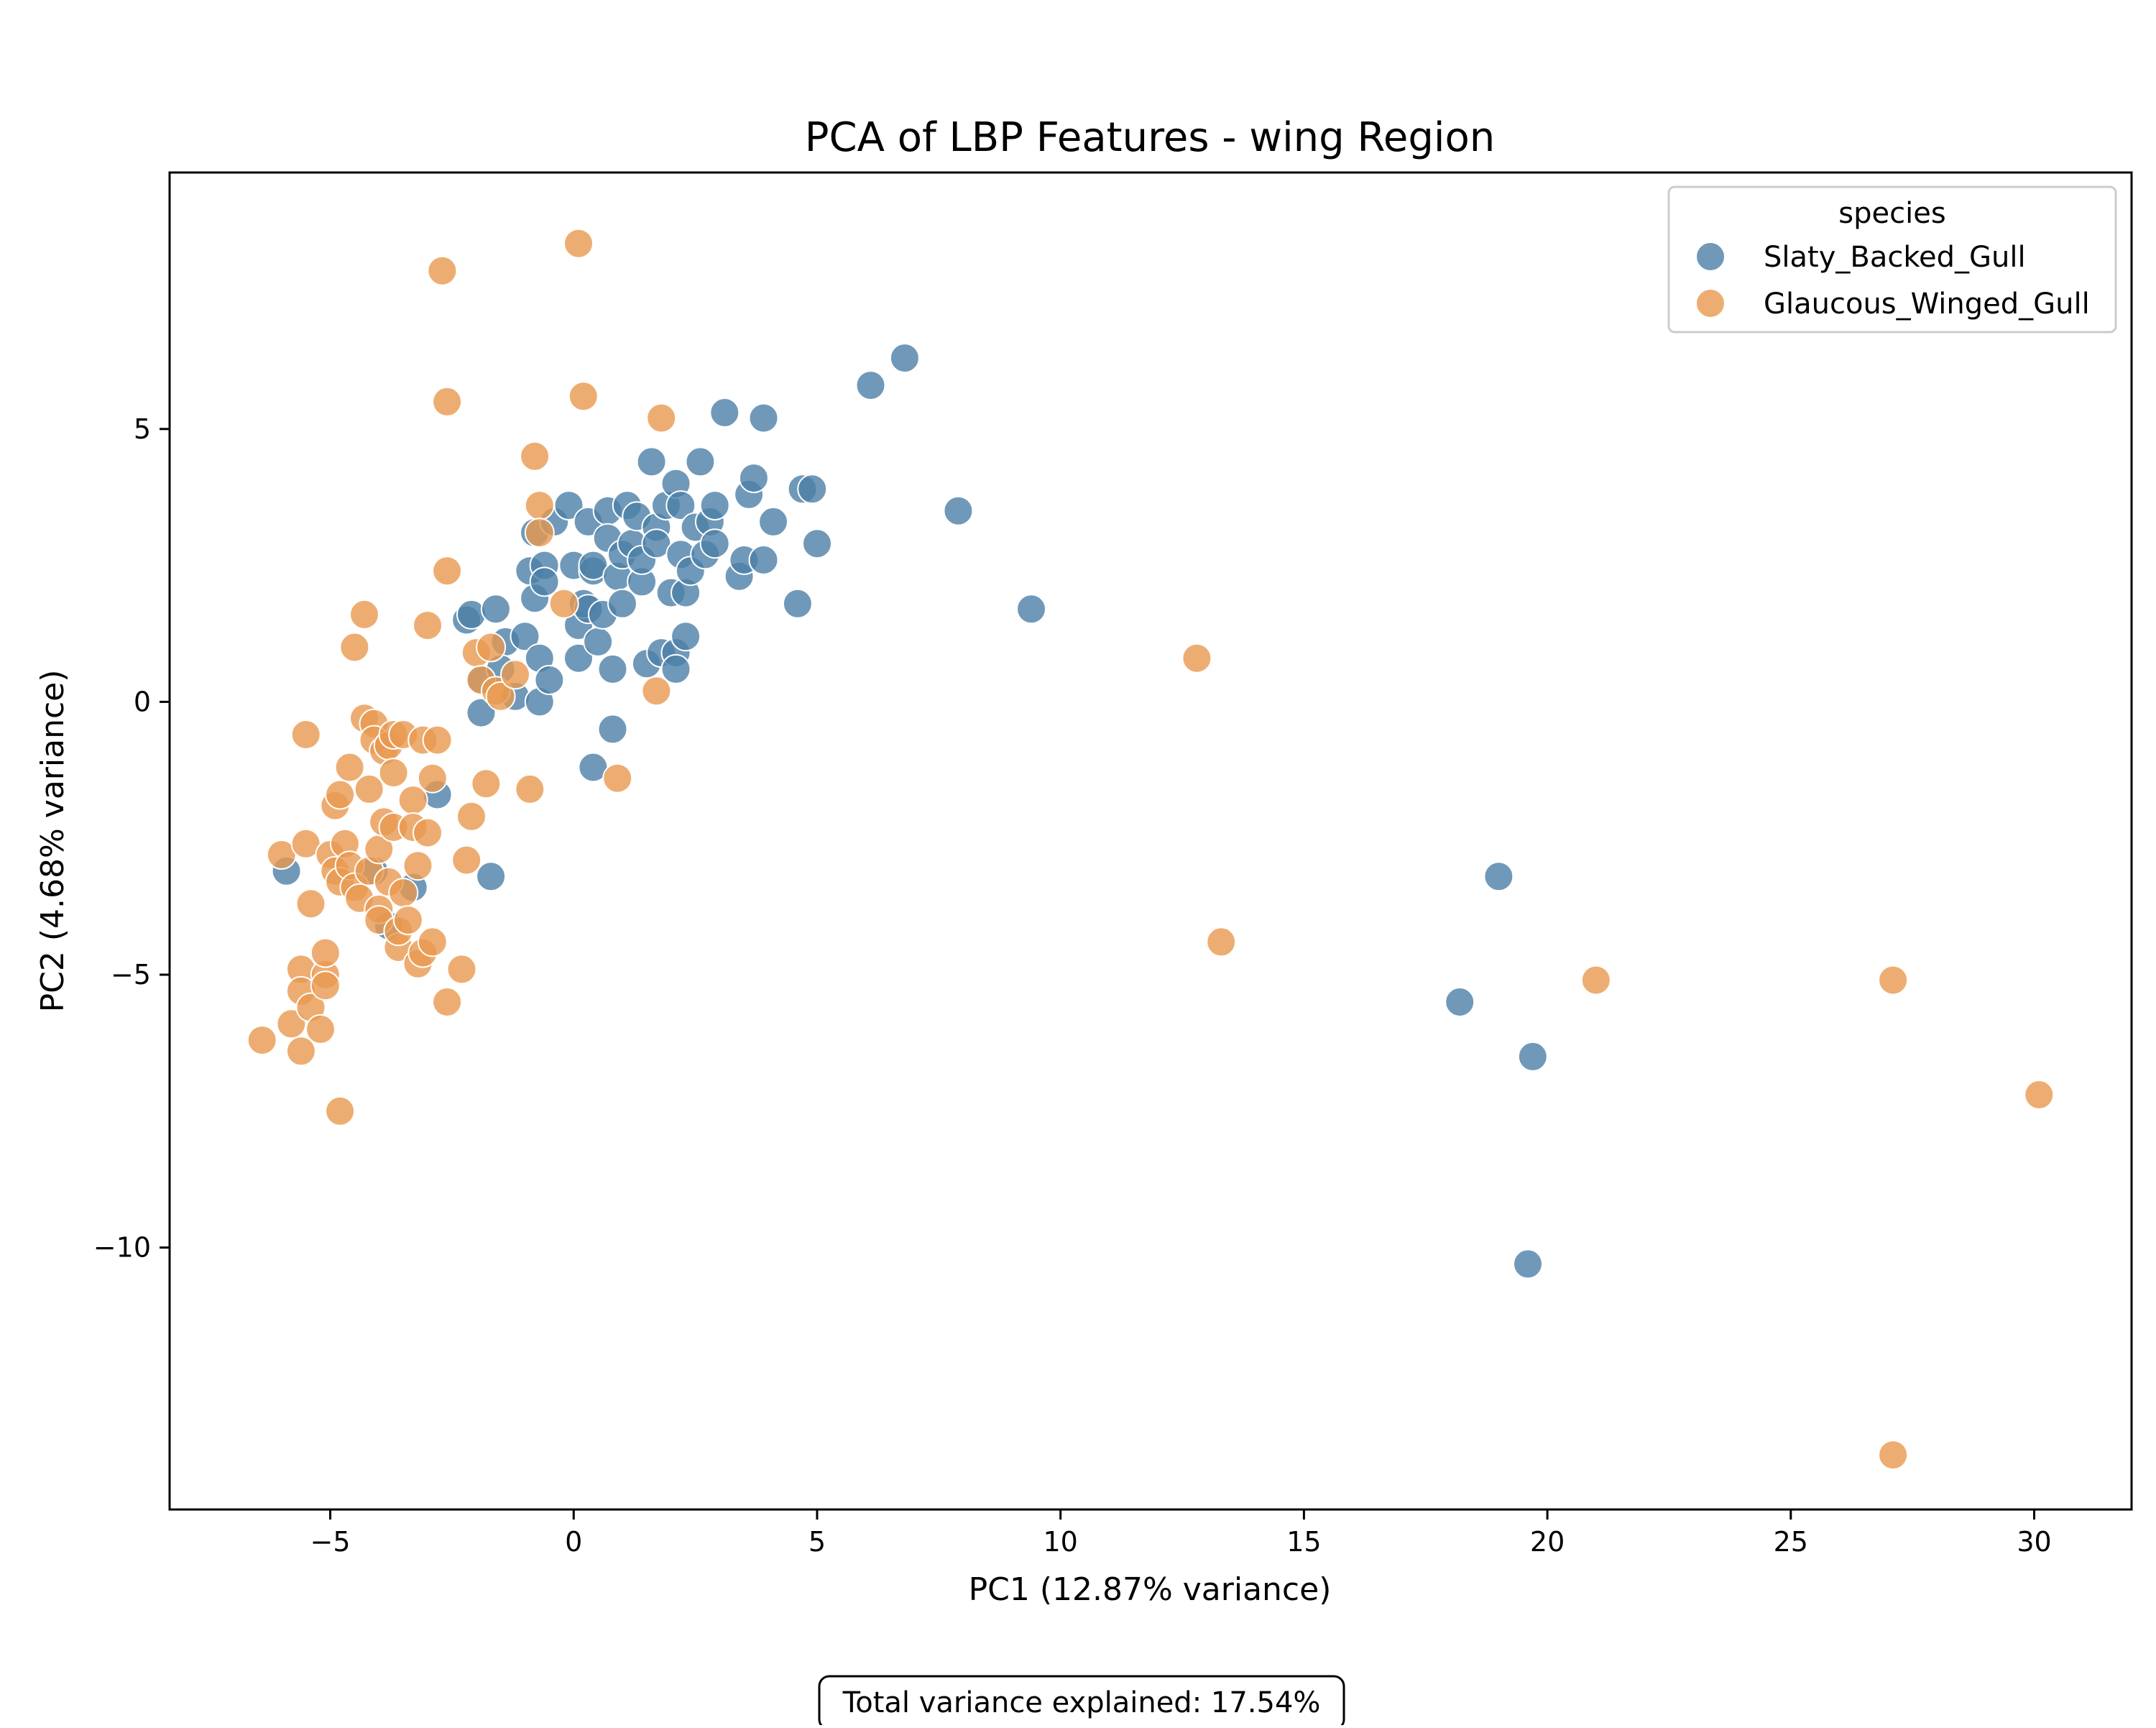 The image size is (2156, 1728). What do you see at coordinates (817, 1542) in the screenshot?
I see `x-tick-label: 5` at bounding box center [817, 1542].